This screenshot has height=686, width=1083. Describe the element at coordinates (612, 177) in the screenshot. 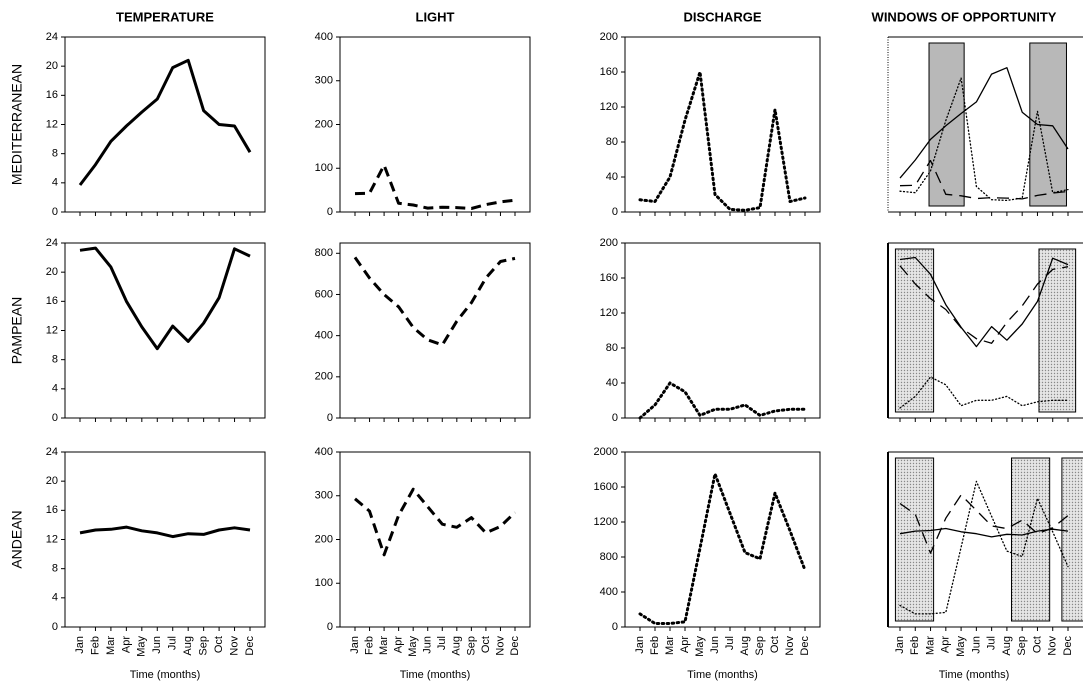

I see `y-tick-label: 40` at that location.